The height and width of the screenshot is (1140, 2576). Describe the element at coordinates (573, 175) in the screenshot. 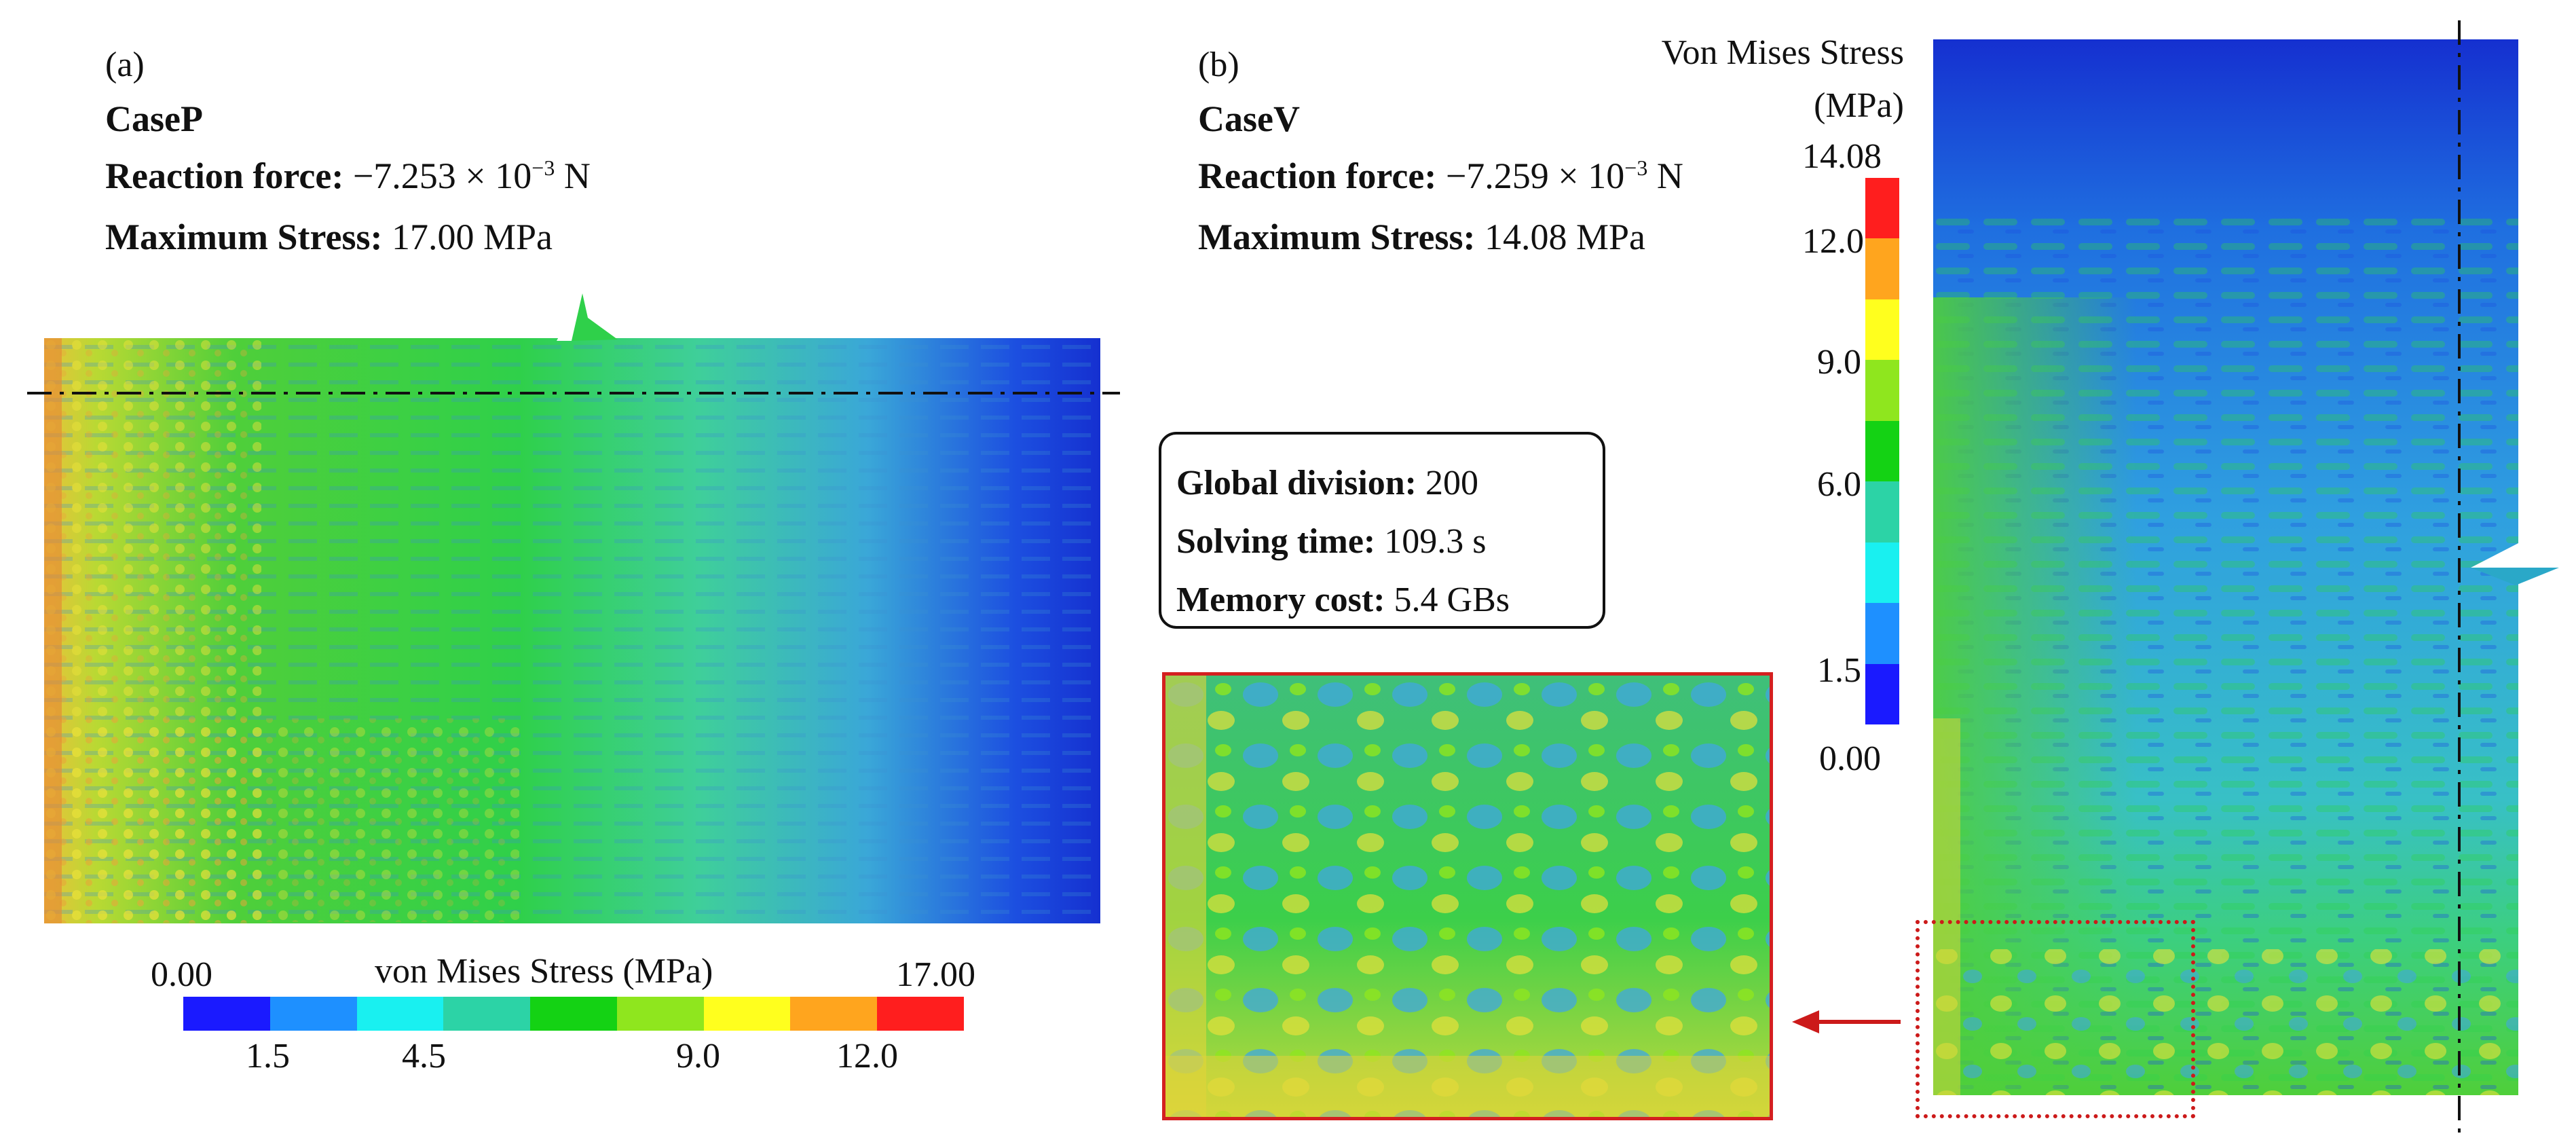

I see `panel-a-reaction-unit: N` at that location.